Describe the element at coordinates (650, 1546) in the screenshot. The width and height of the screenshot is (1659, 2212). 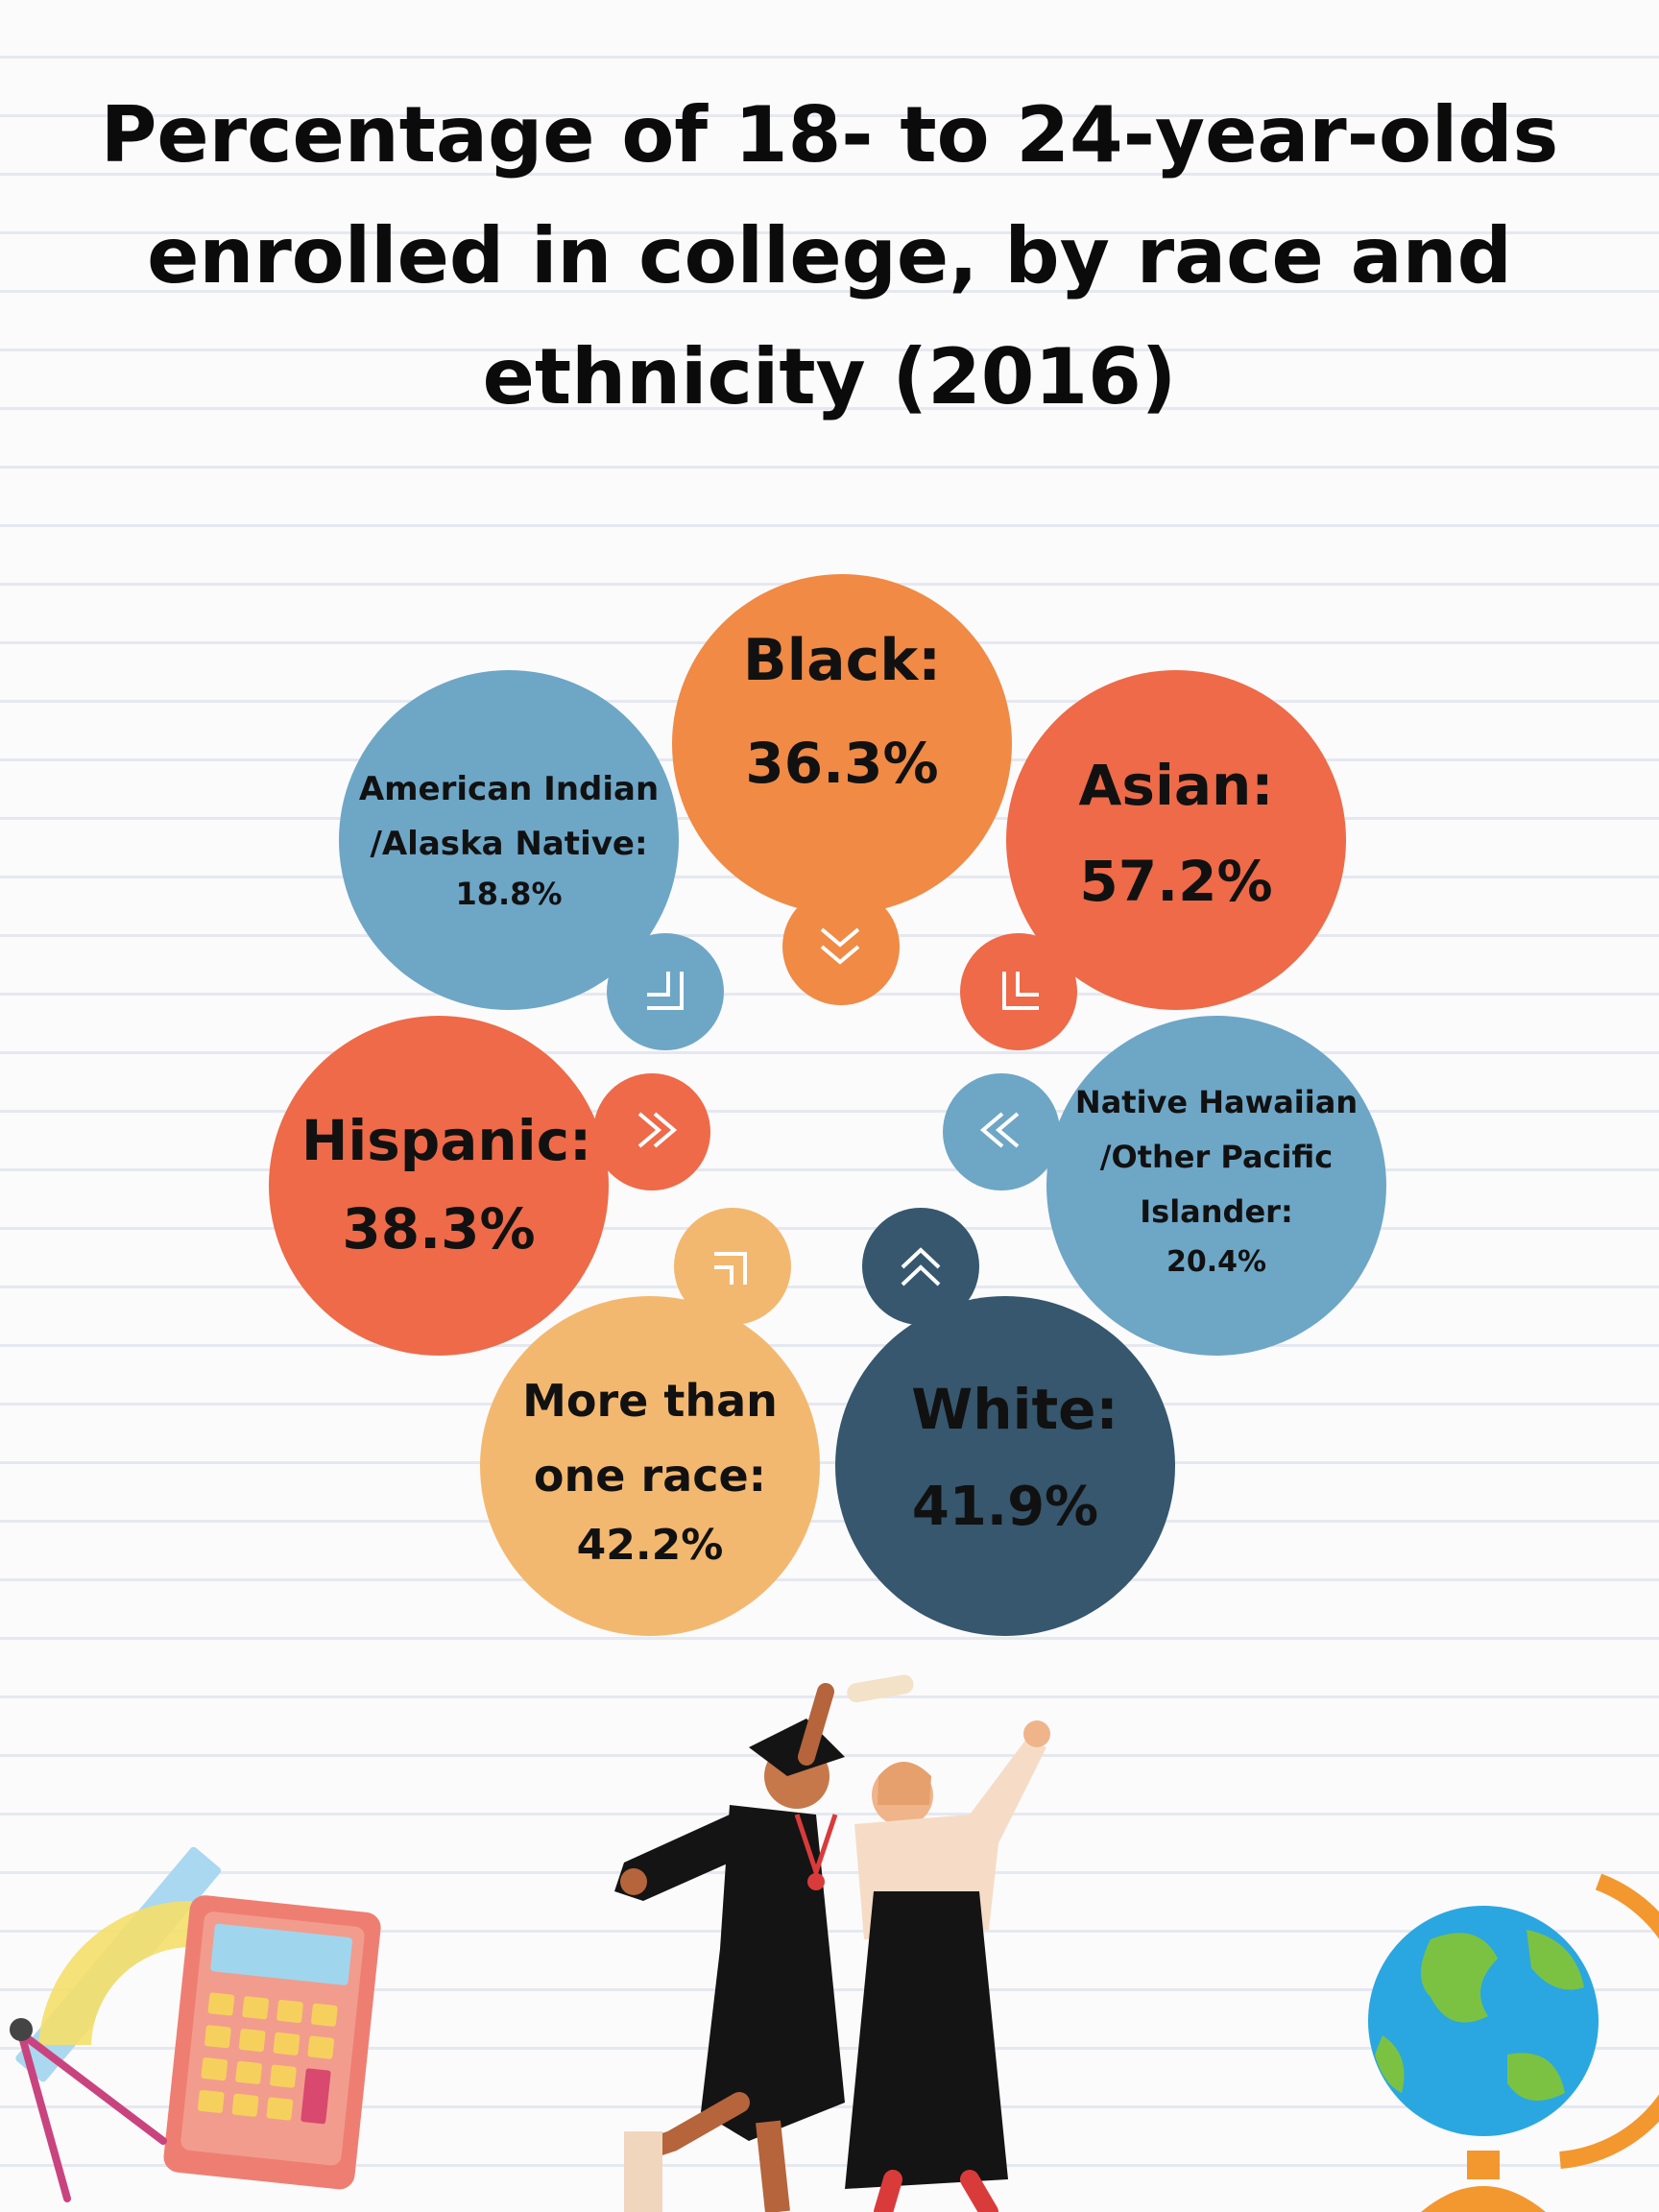
I see `bubble-more-than-one-race-value: 42.2%` at that location.